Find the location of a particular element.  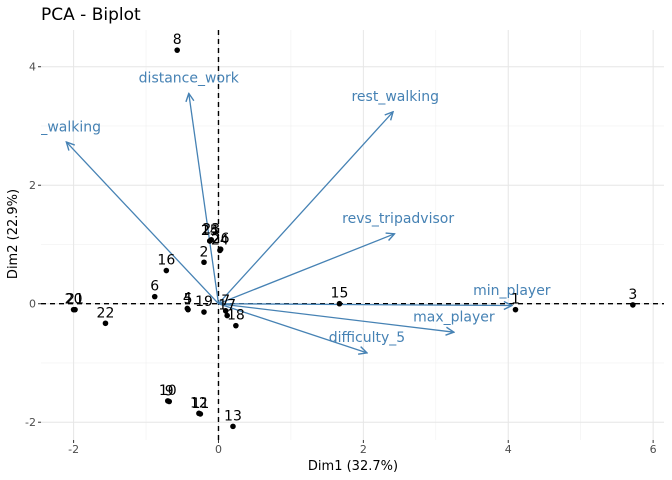

point-label: 8 is located at coordinates (177, 40).